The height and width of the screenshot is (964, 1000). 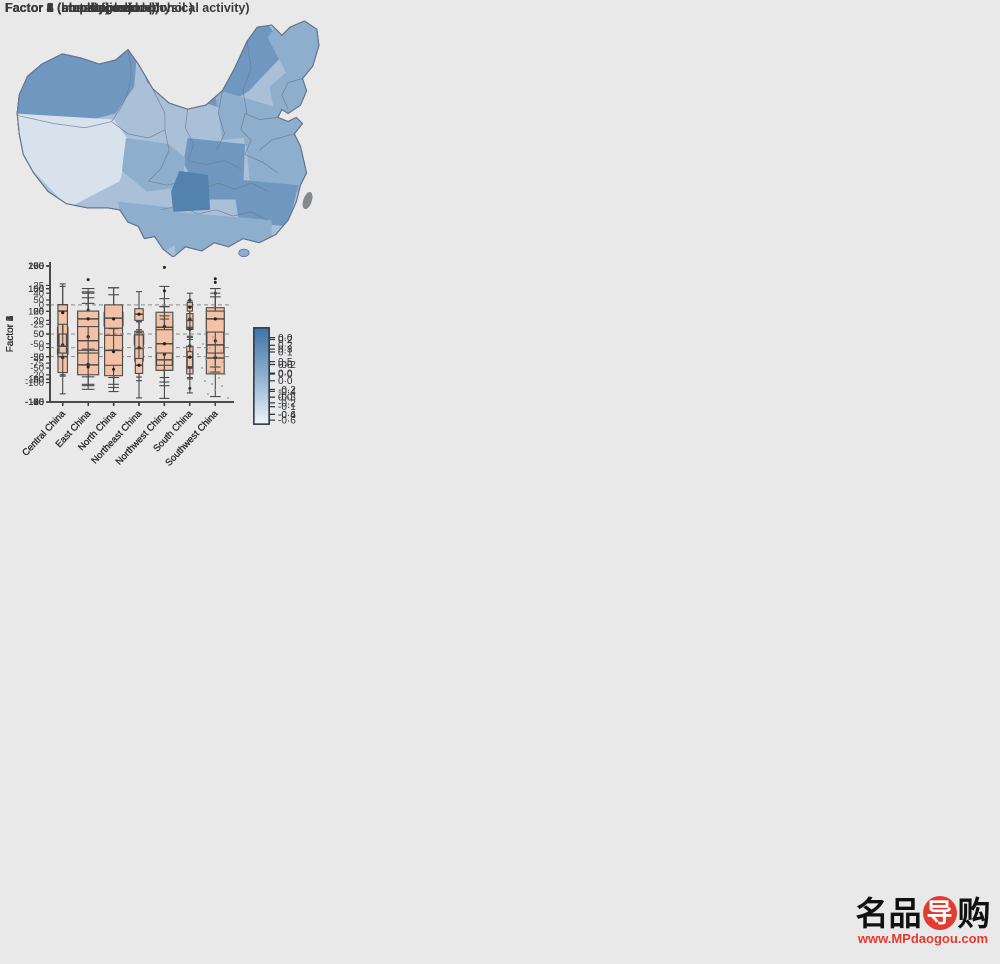 I want to click on svg-text: -0·3, so click(x=287, y=398).